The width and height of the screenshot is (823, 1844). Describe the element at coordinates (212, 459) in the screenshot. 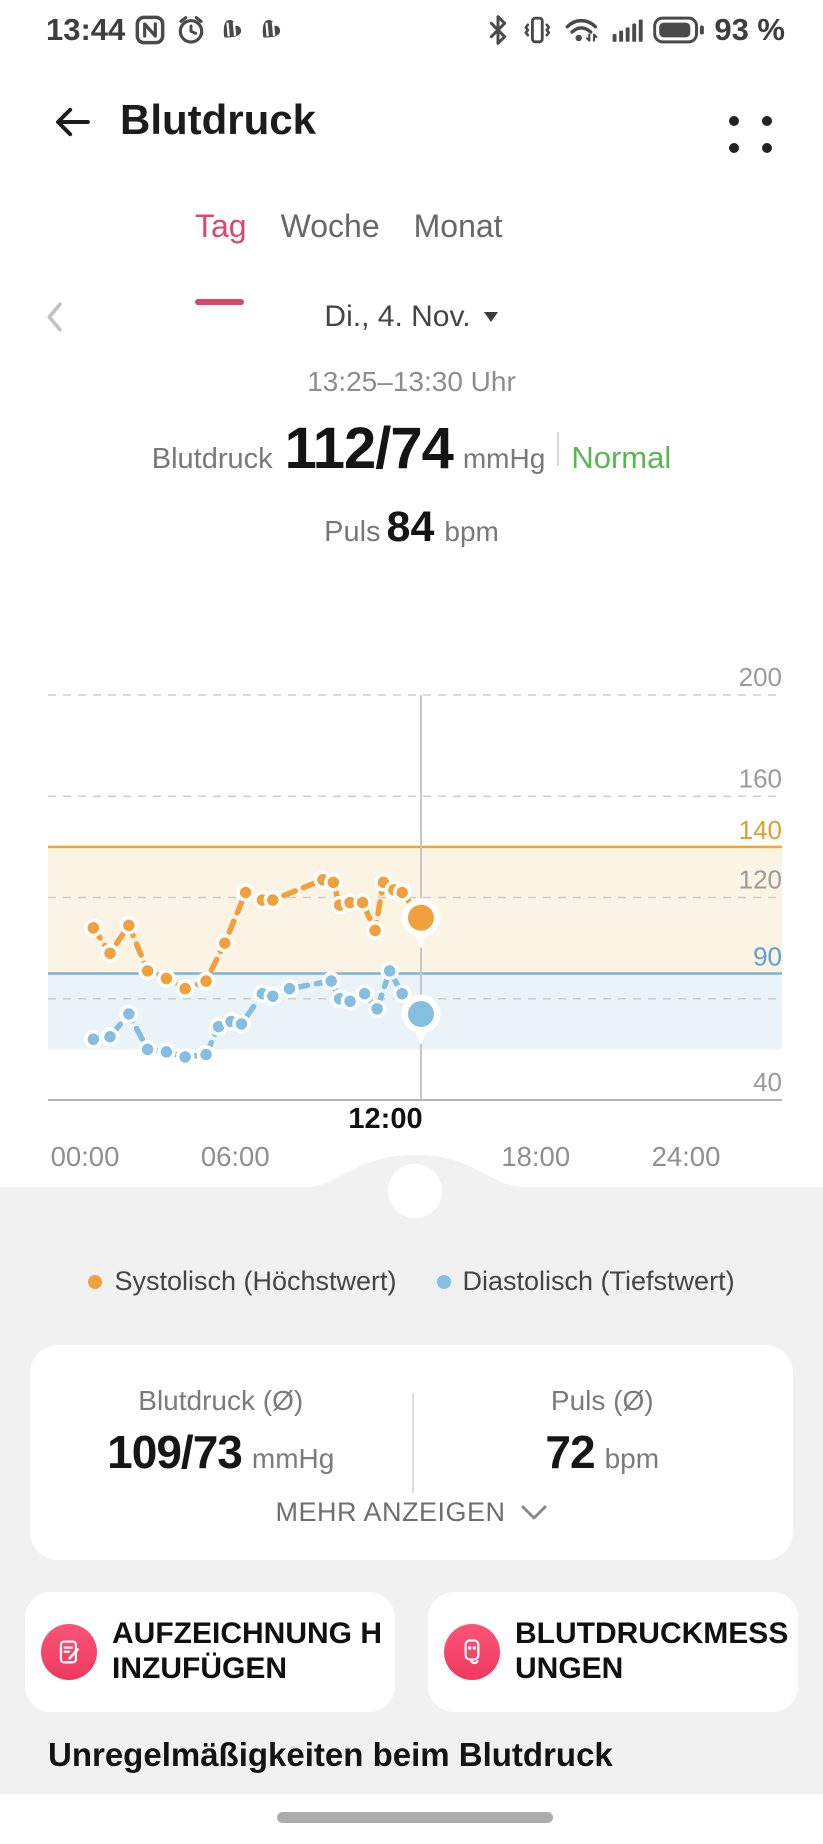

I see `bp-label: Blutdruck` at that location.